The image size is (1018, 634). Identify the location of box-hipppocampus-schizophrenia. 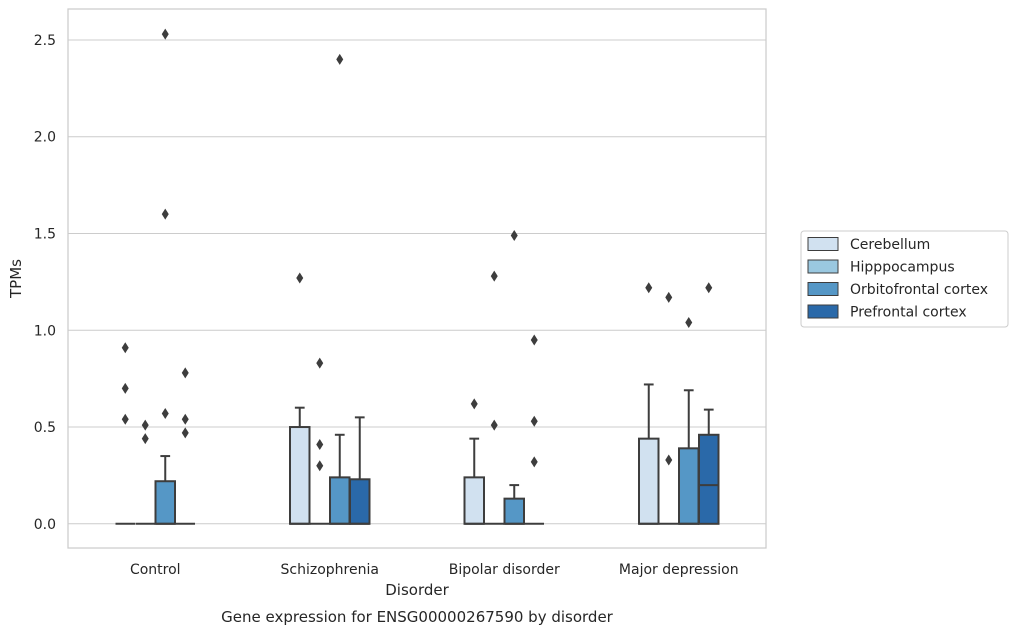
(320, 441).